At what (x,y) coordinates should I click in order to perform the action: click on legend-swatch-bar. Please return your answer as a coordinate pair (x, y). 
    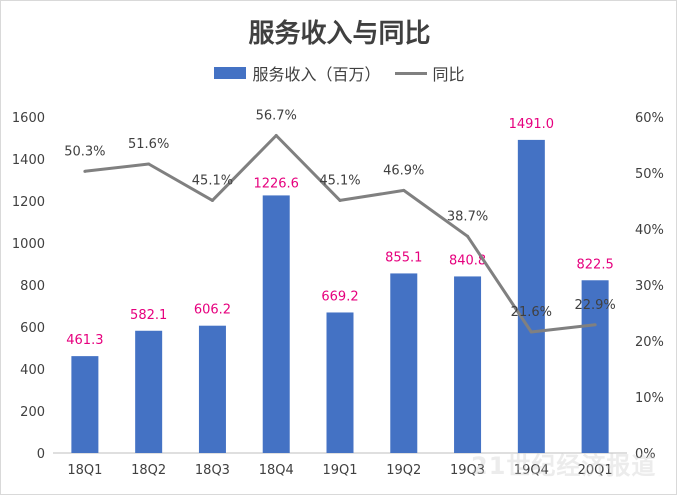
    Looking at the image, I should click on (230, 73).